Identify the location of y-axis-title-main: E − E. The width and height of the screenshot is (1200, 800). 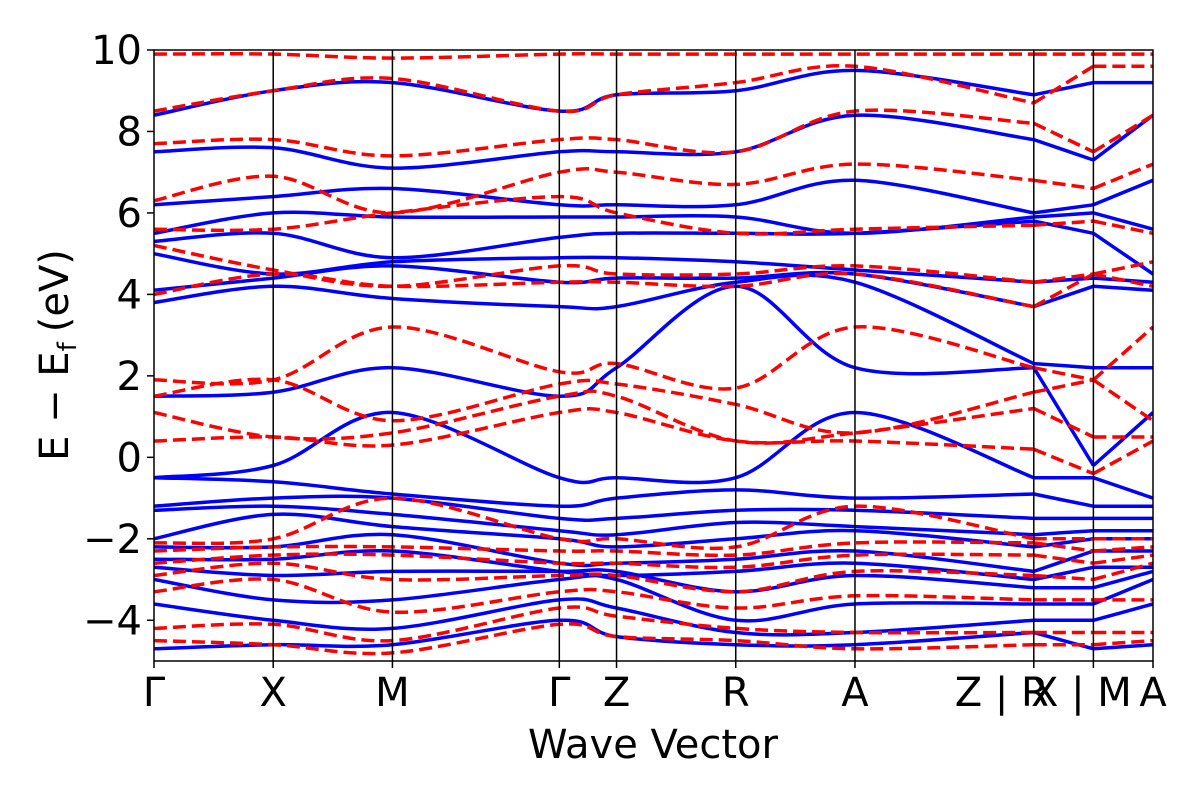
(55, 406).